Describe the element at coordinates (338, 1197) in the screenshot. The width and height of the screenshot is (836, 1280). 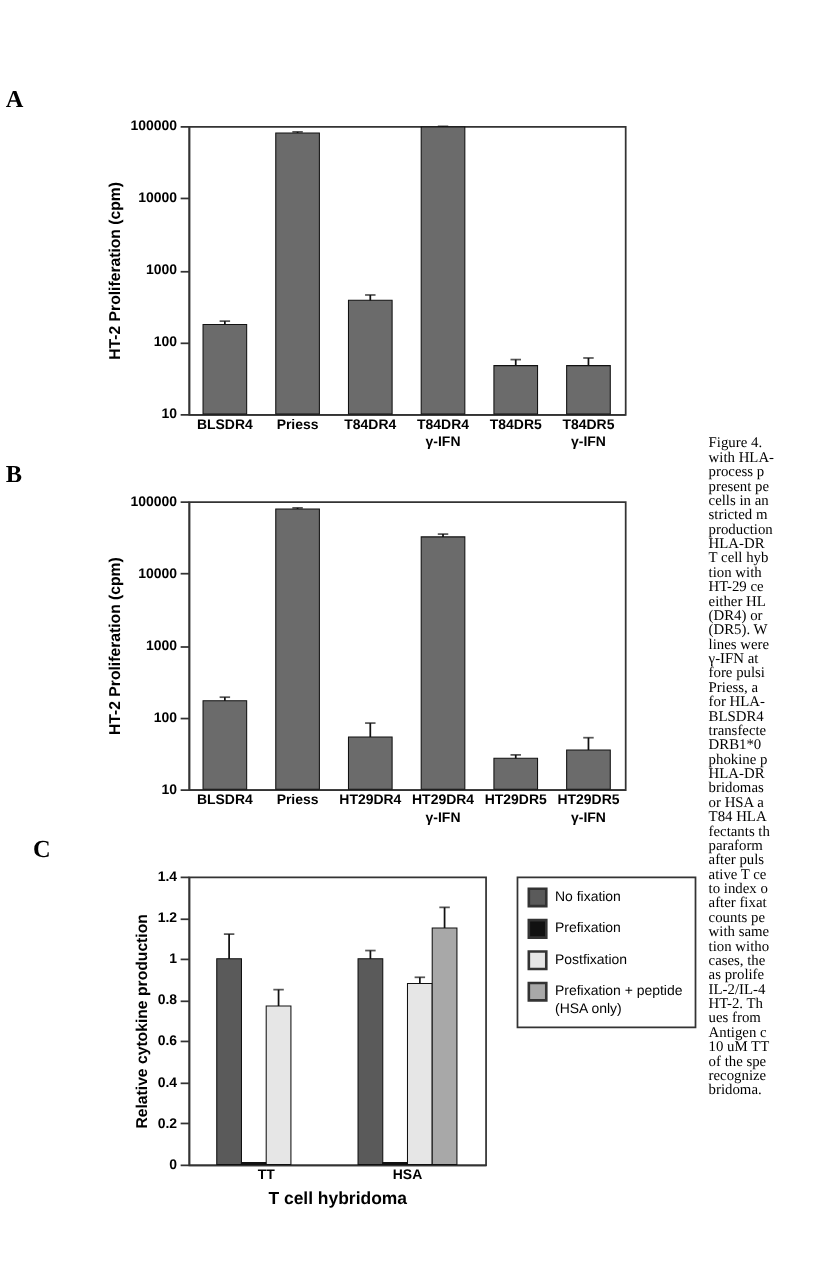
I see `x-axis-title: T cell hybridoma` at that location.